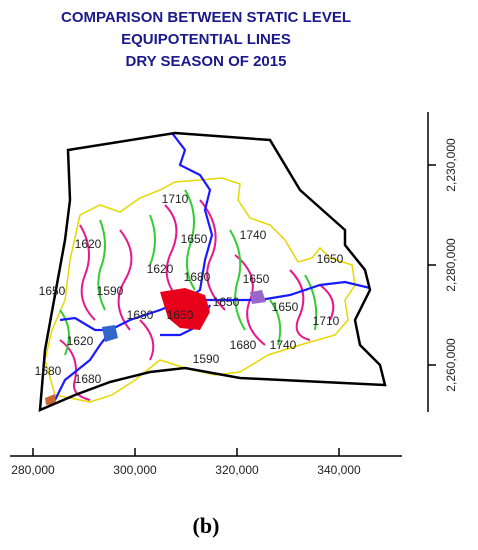  I want to click on x-tick-label: 320,000, so click(237, 470).